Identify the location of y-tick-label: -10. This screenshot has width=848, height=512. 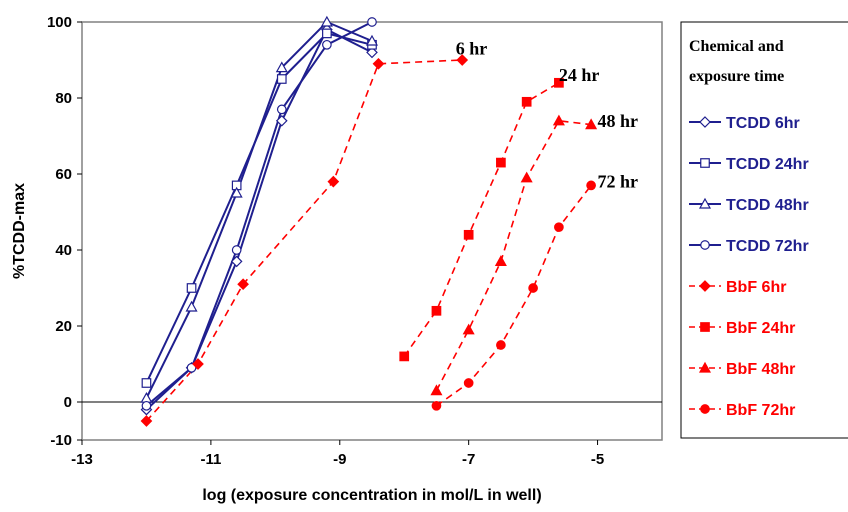
(61, 440).